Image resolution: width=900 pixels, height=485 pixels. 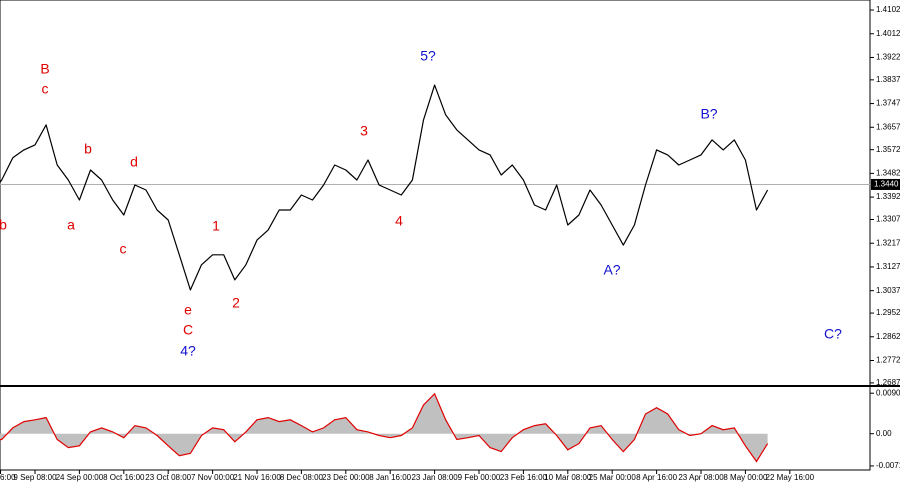 I want to click on y-tick-label: 1.2952, so click(x=888, y=312).